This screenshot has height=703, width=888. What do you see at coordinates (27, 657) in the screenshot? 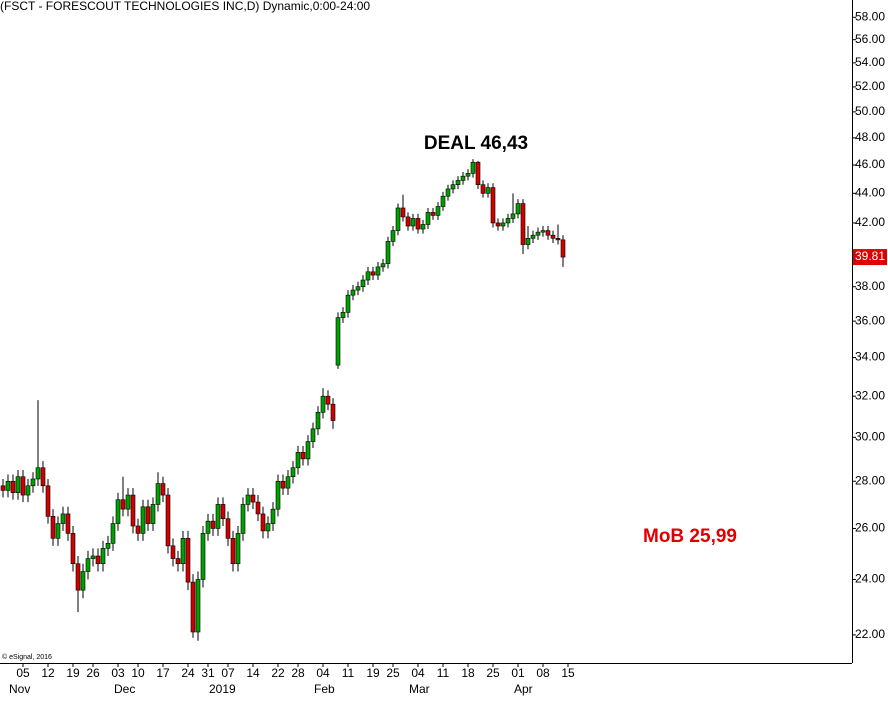
I see `copyright: © eSignal, 2016` at bounding box center [27, 657].